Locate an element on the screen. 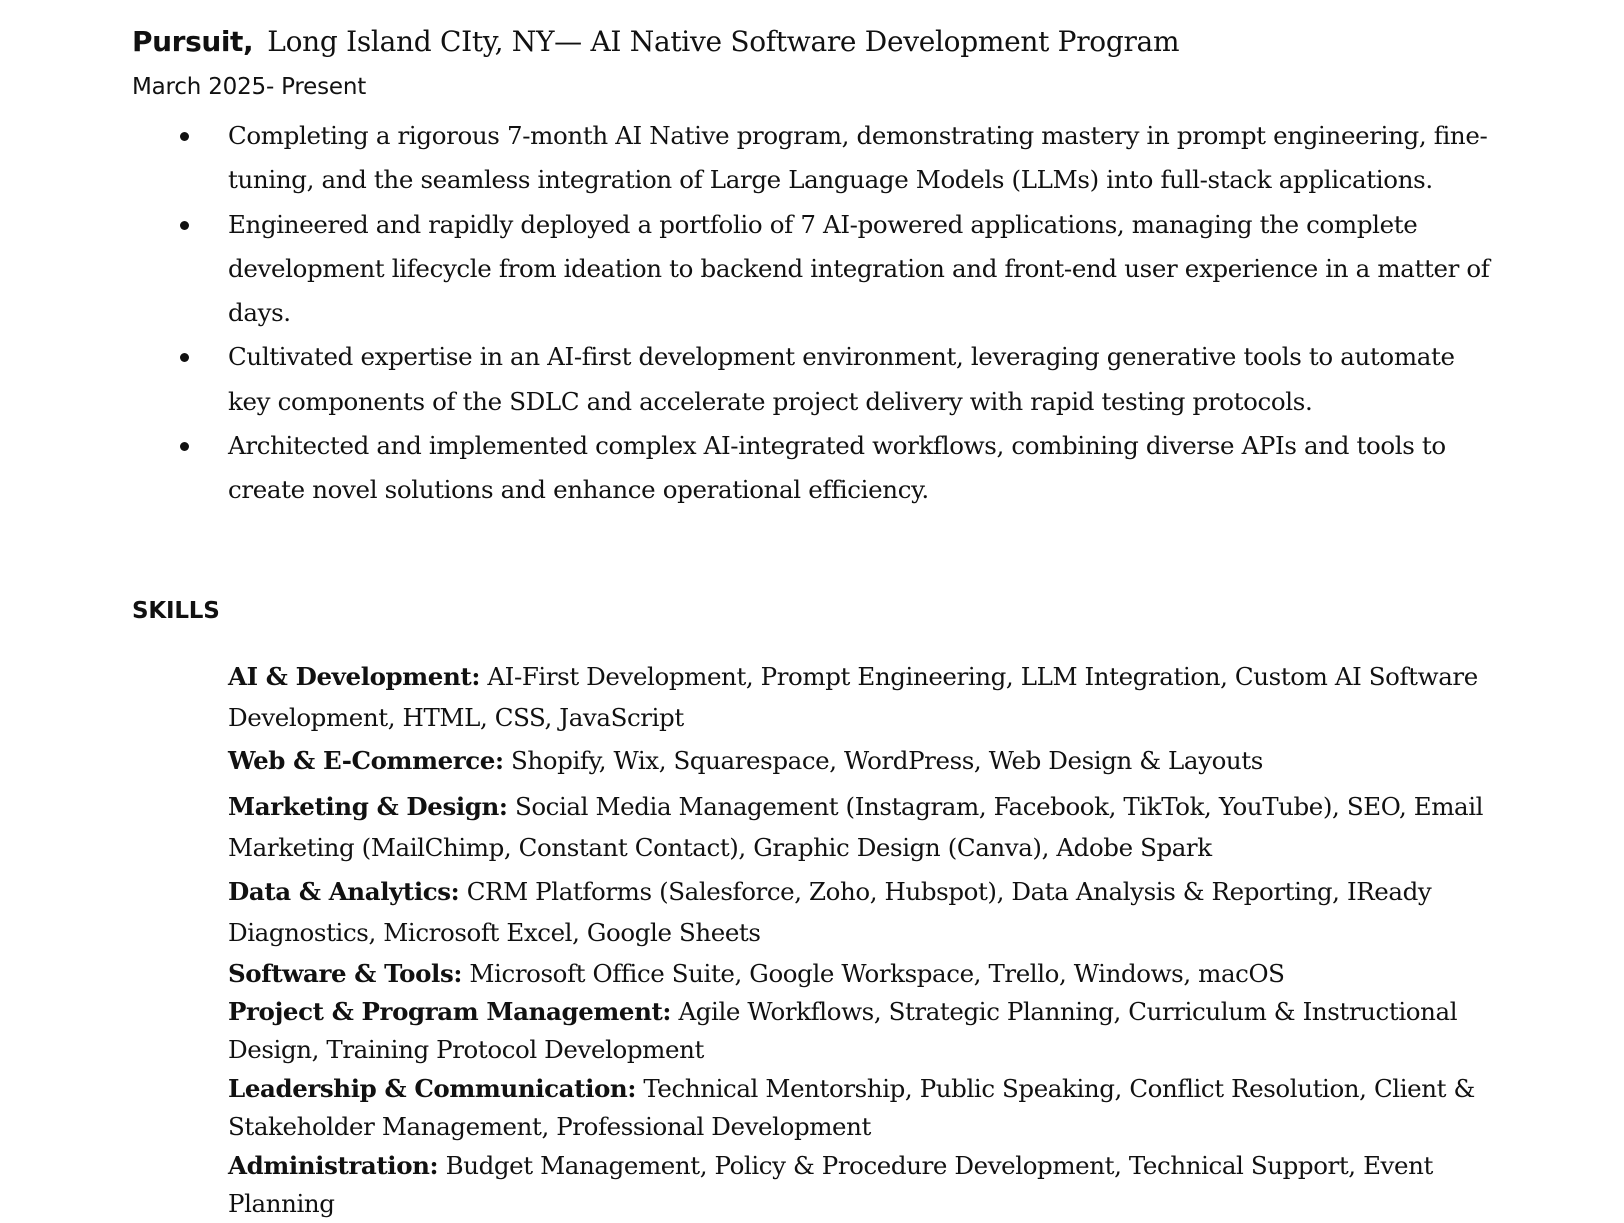 This screenshot has height=1223, width=1624. skill-category: Software & Tools: is located at coordinates (345, 973).